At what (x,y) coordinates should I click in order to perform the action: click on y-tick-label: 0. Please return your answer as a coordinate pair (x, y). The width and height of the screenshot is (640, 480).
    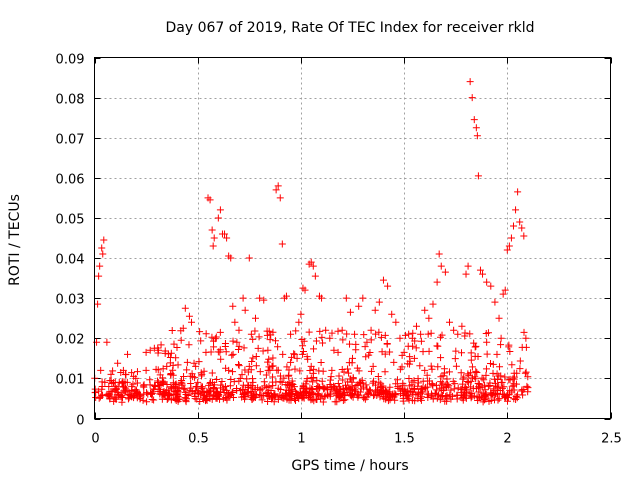
    Looking at the image, I should click on (80, 421).